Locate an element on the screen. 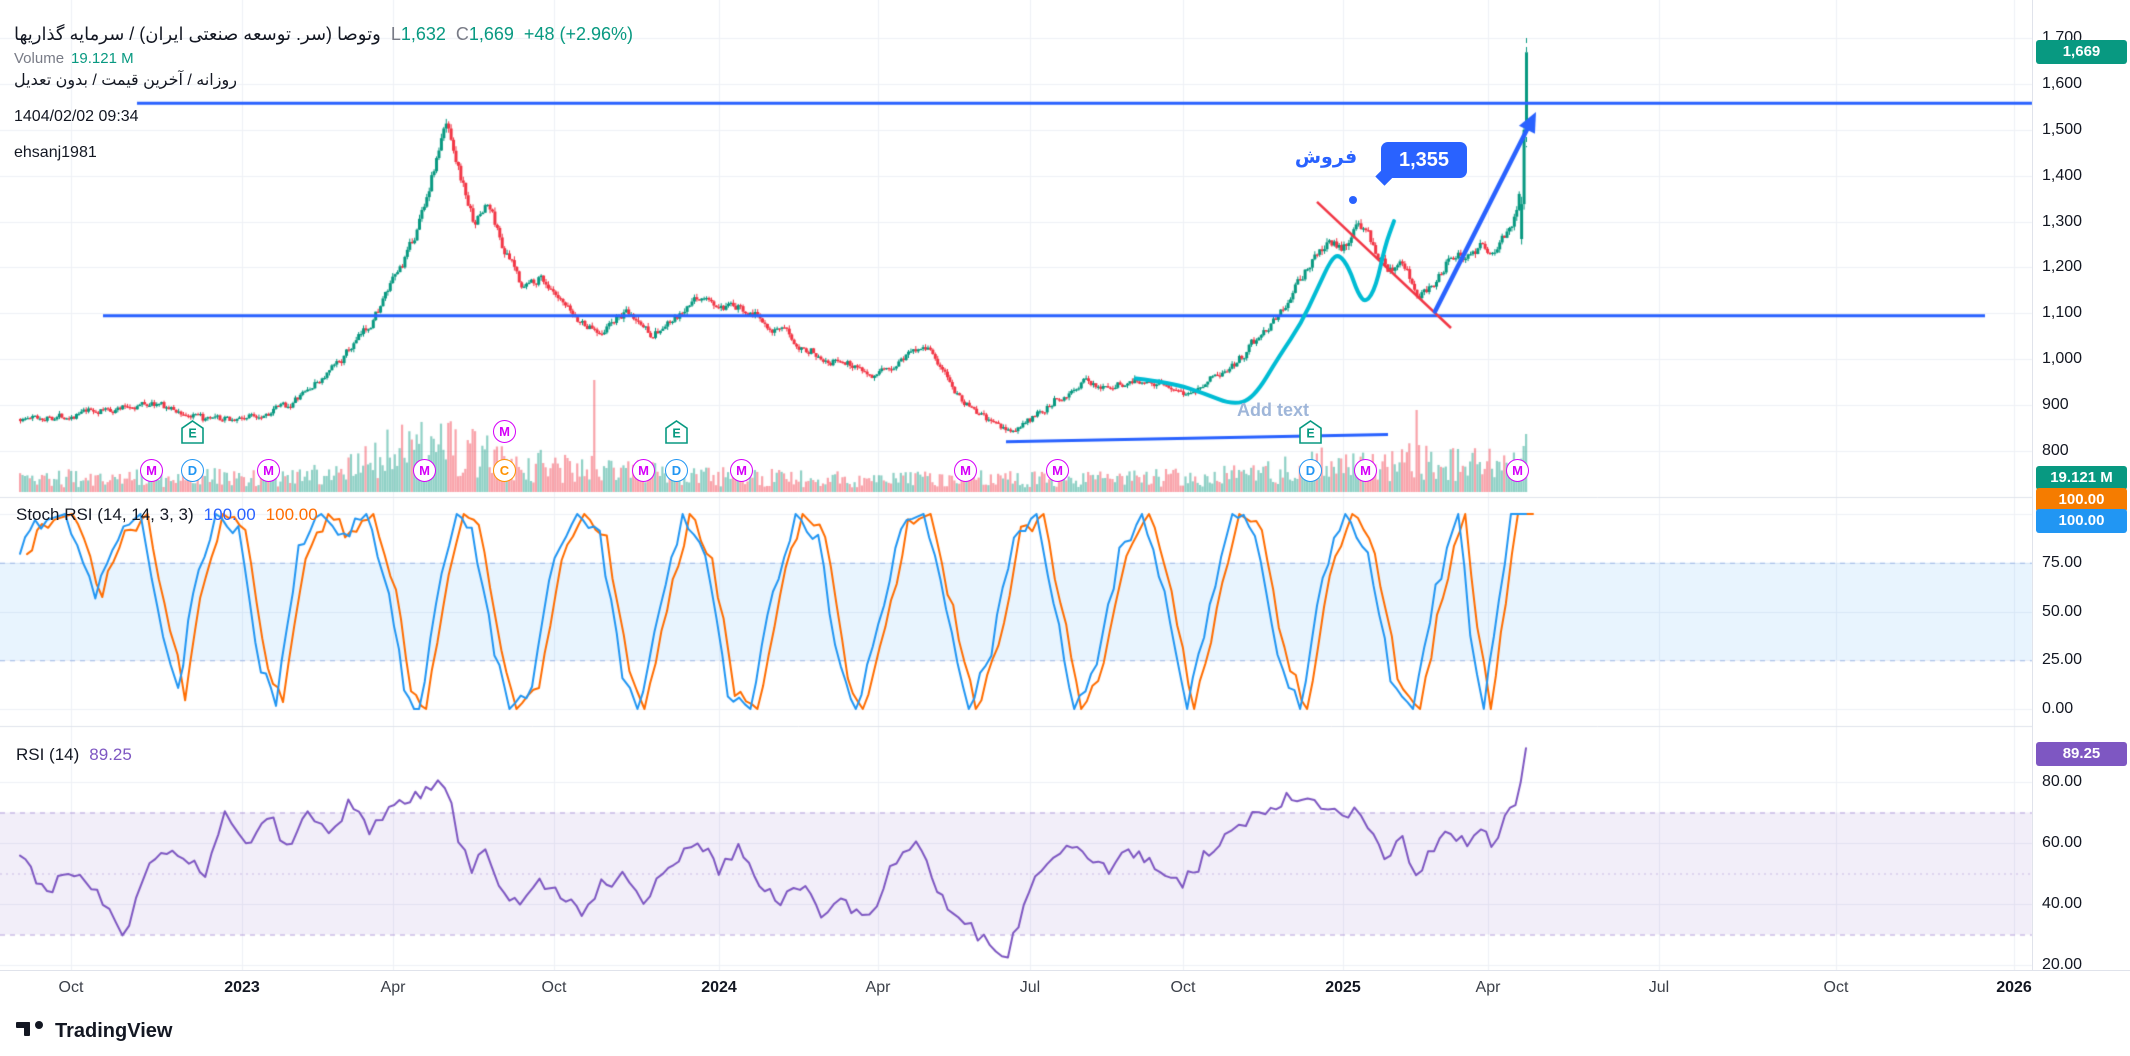  price-scale-tick: 0.00 is located at coordinates (2058, 708).